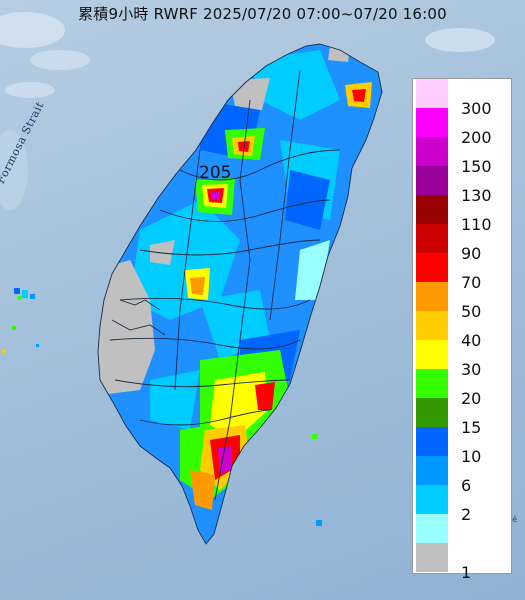  Describe the element at coordinates (215, 173) in the screenshot. I see `peak-rainfall-label: 205` at that location.